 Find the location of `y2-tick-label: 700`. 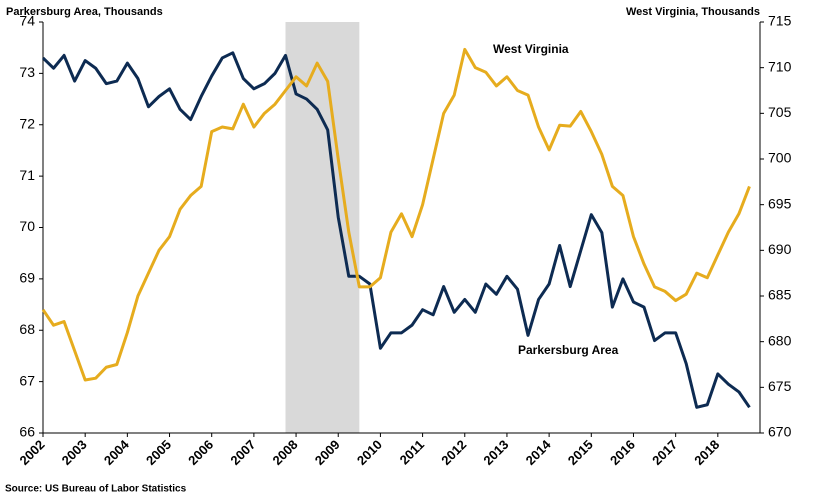

y2-tick-label: 700 is located at coordinates (780, 158).